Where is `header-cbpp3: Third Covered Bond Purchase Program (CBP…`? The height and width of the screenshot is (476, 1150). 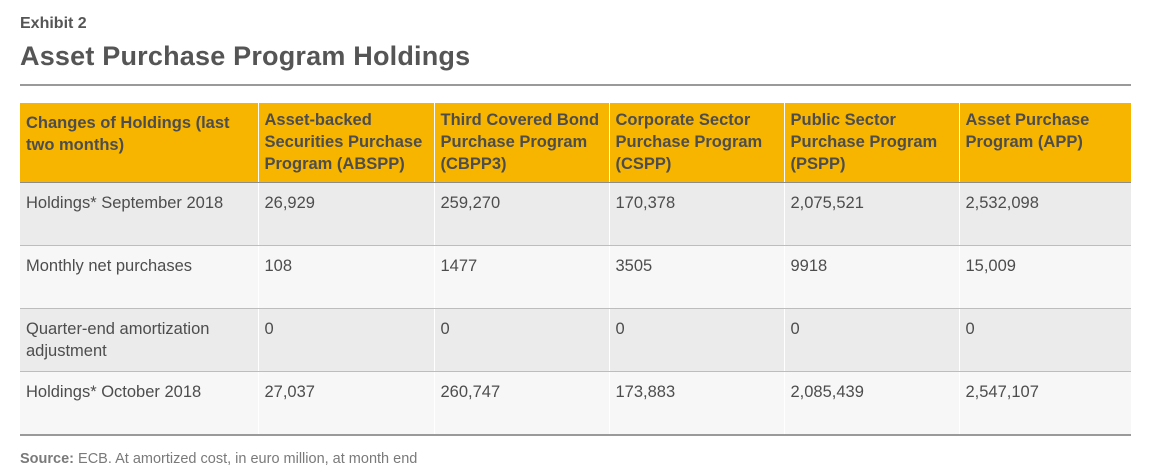
header-cbpp3: Third Covered Bond Purchase Program (CBP… is located at coordinates (521, 143).